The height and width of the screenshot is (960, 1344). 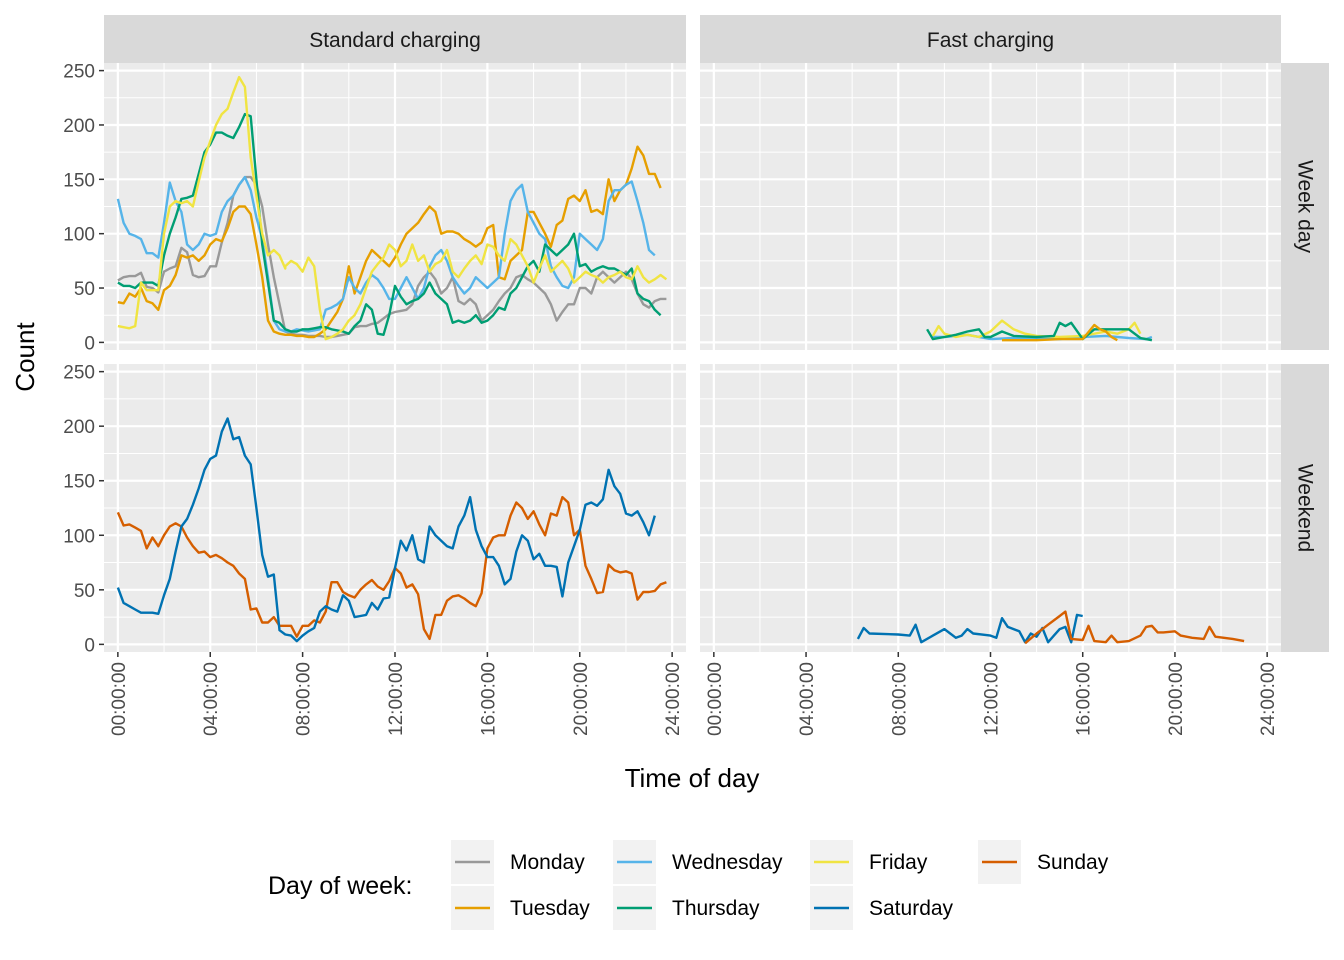 I want to click on legend-label: Saturday, so click(x=911, y=908).